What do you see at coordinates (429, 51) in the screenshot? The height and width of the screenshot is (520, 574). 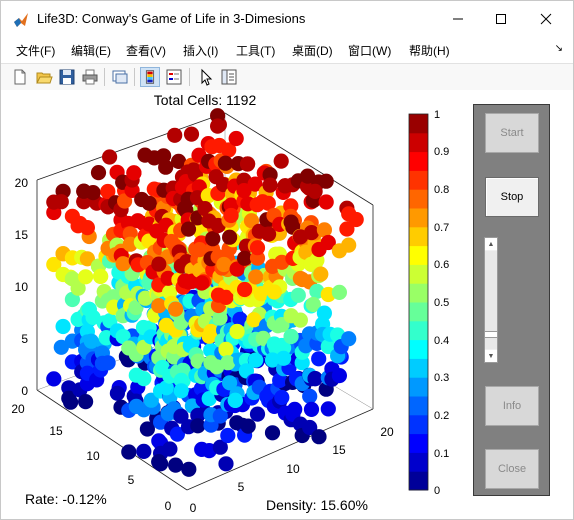 I see `menu-help: 帮助(H)` at bounding box center [429, 51].